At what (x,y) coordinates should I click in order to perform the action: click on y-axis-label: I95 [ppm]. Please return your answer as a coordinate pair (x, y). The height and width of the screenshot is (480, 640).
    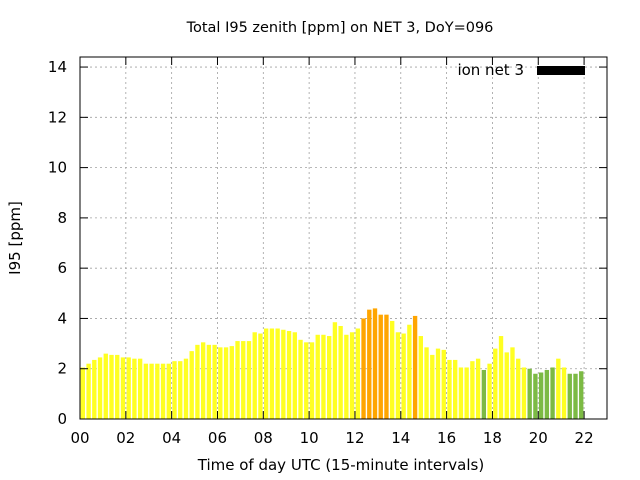
    Looking at the image, I should click on (15, 238).